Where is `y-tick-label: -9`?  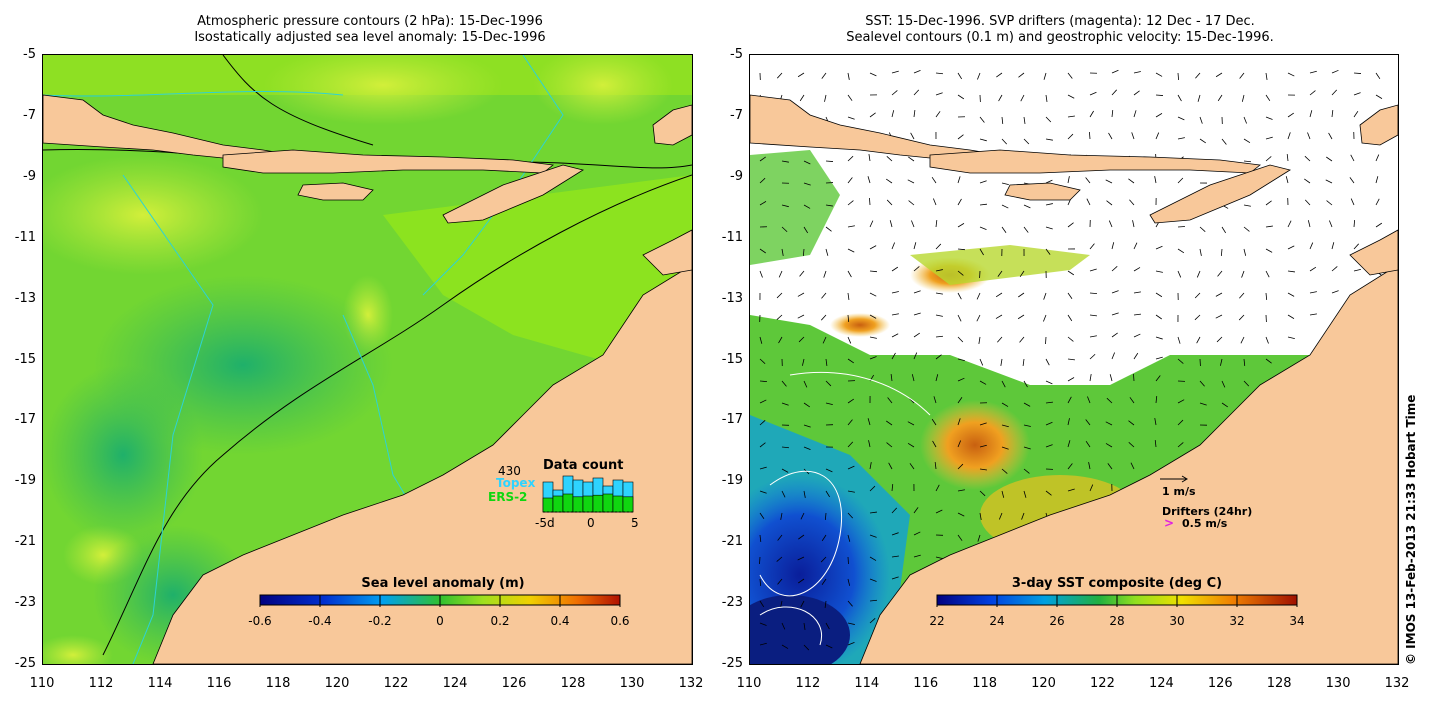
y-tick-label: -9 is located at coordinates (29, 176).